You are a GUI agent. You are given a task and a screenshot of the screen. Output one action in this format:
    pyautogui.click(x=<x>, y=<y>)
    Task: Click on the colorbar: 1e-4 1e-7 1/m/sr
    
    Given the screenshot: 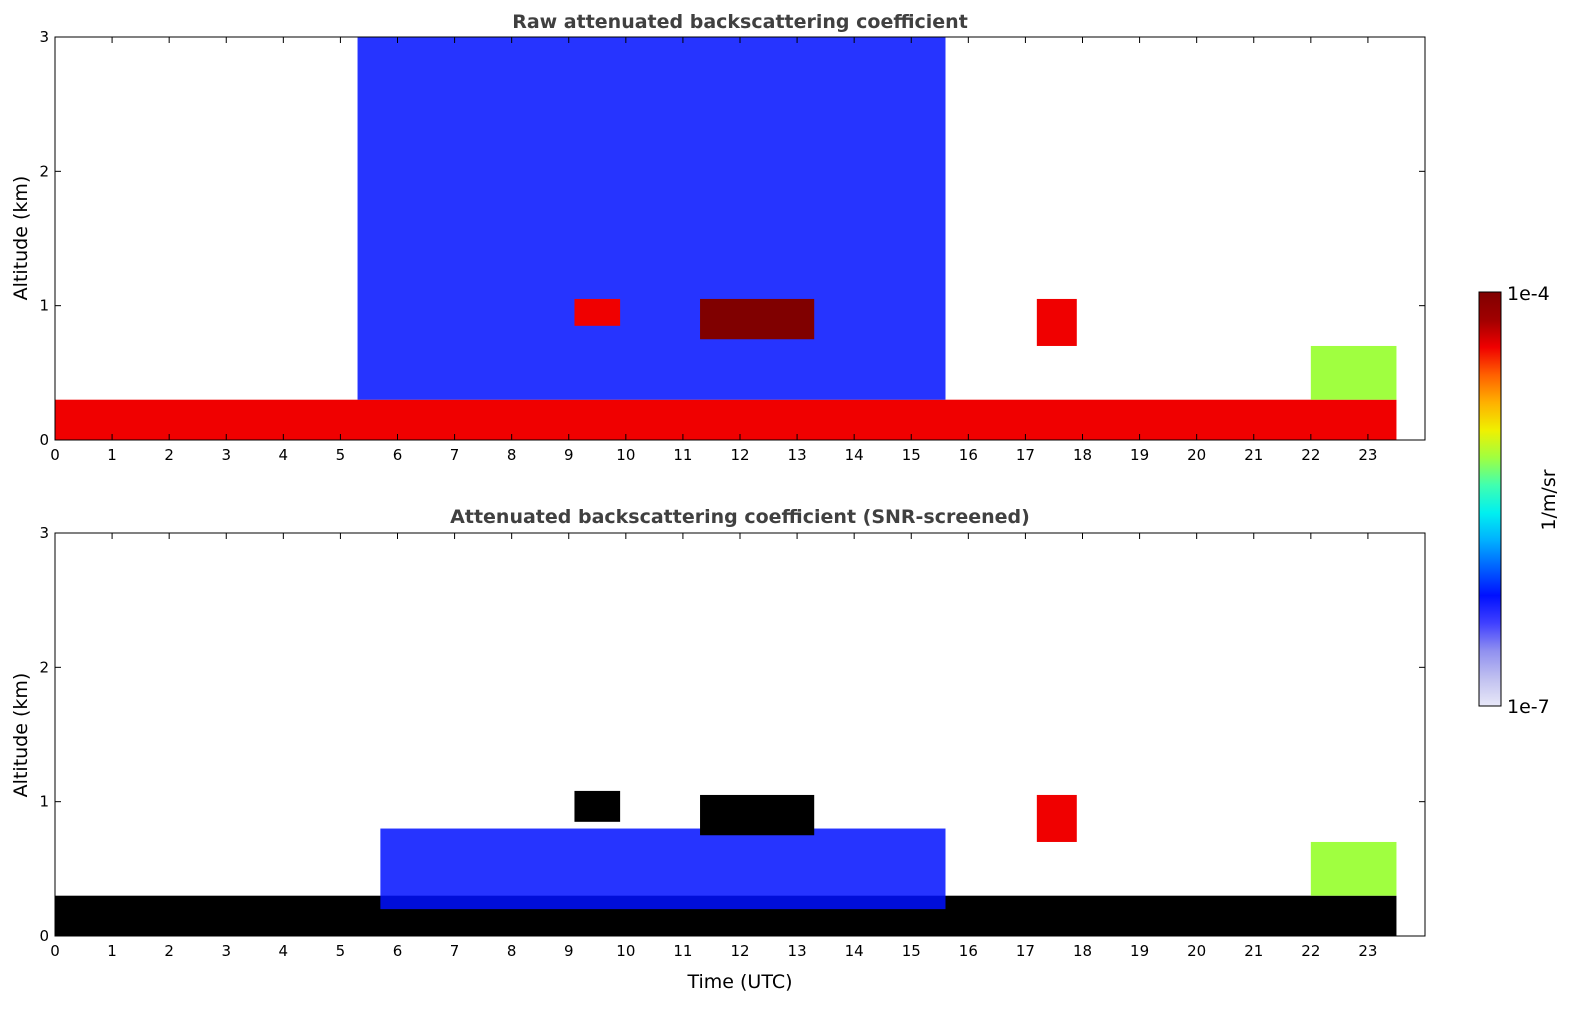 What is the action you would take?
    pyautogui.click(x=1519, y=500)
    